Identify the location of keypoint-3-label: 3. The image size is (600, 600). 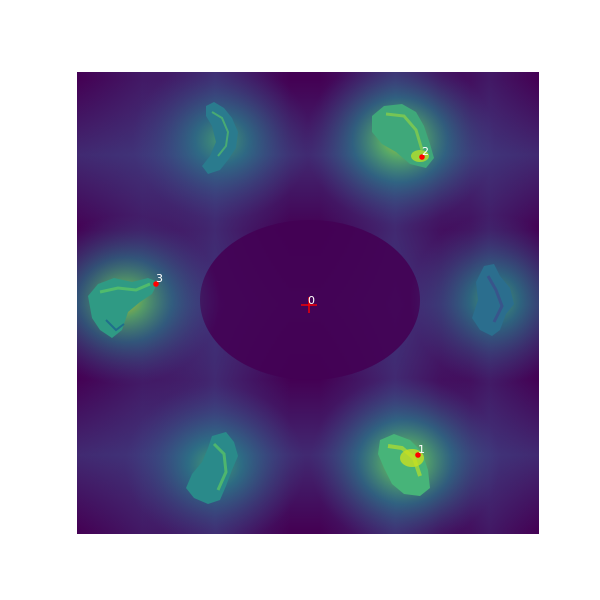
(159, 278).